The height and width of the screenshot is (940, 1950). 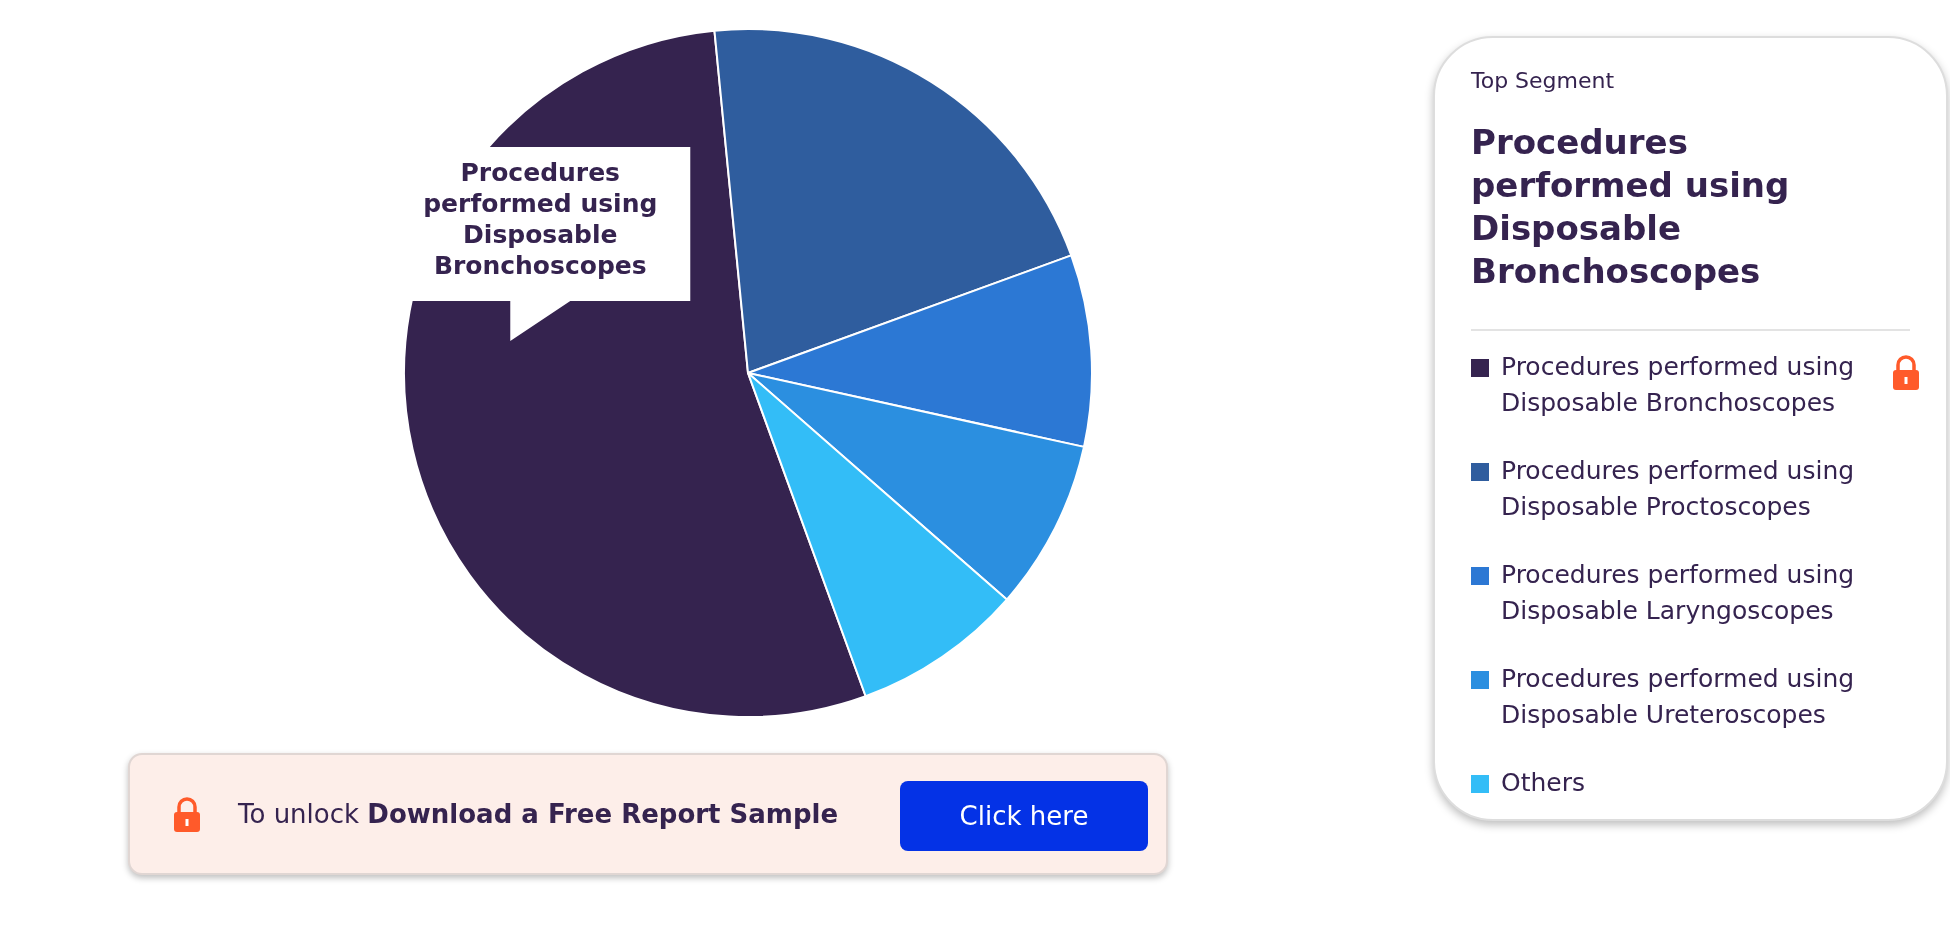 I want to click on legend-label: Others, so click(x=1543, y=782).